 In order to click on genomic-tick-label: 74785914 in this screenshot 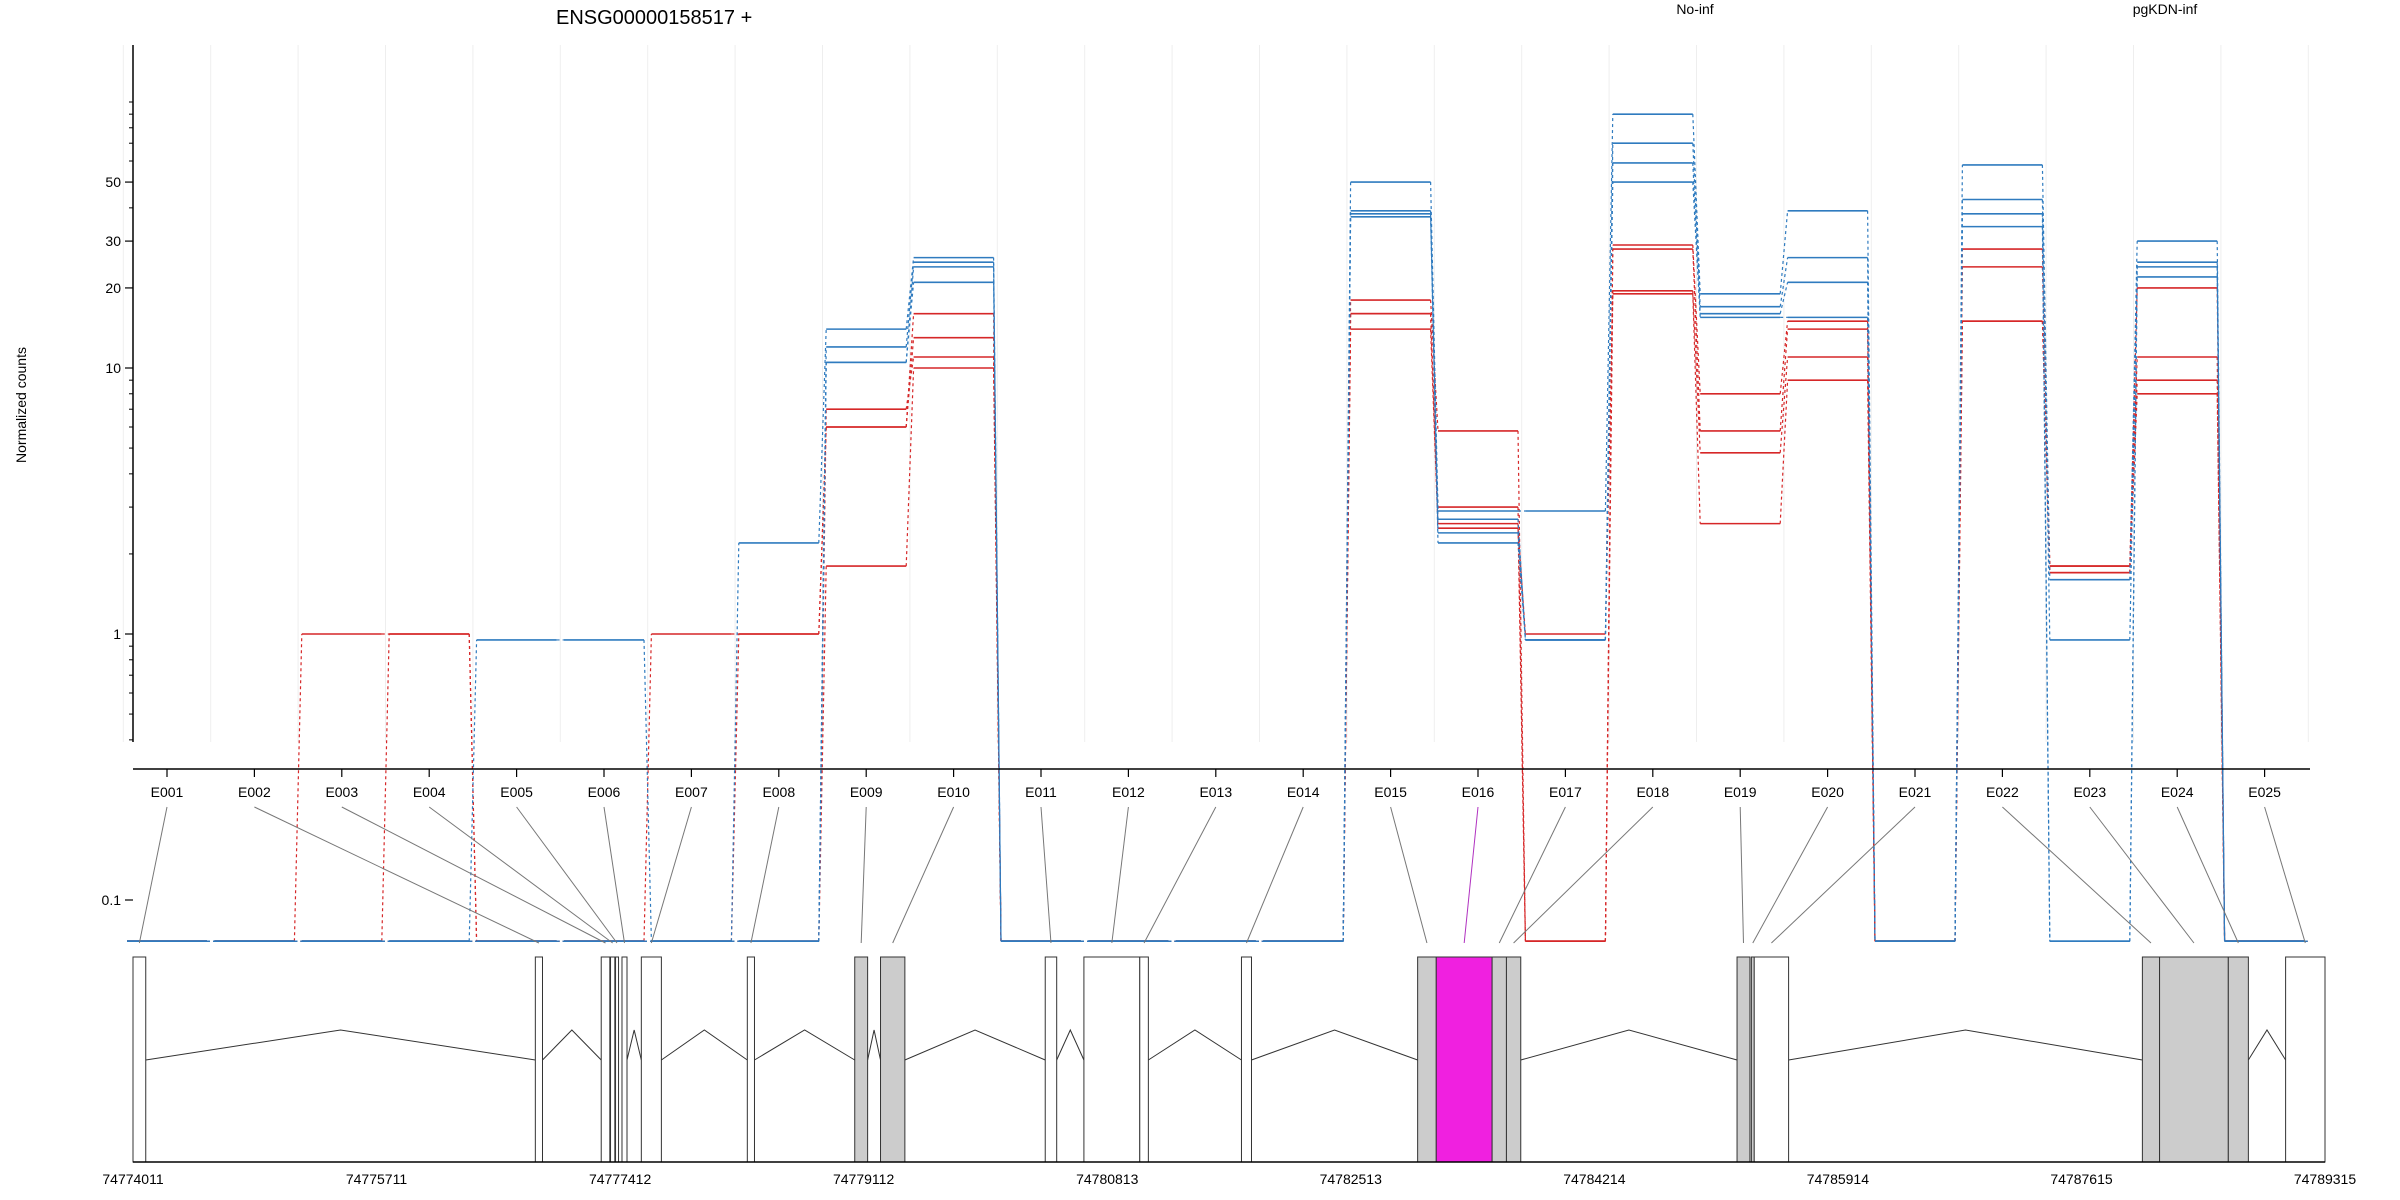, I will do `click(1838, 1179)`.